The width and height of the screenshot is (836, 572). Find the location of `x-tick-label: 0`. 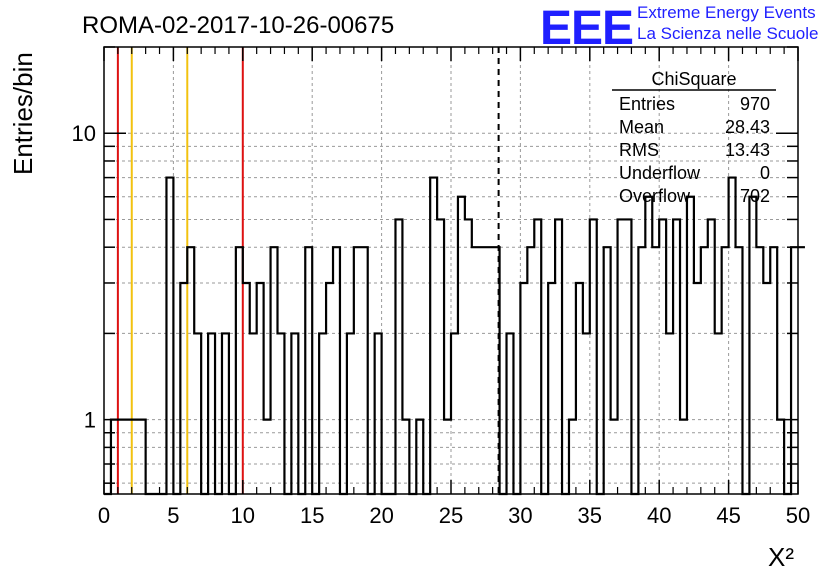

x-tick-label: 0 is located at coordinates (104, 515).